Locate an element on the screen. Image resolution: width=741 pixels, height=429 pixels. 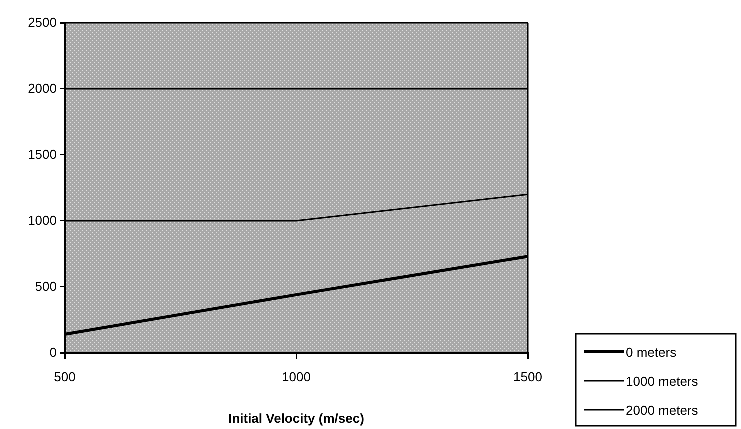
y-tick-label: 1500 is located at coordinates (42, 154).